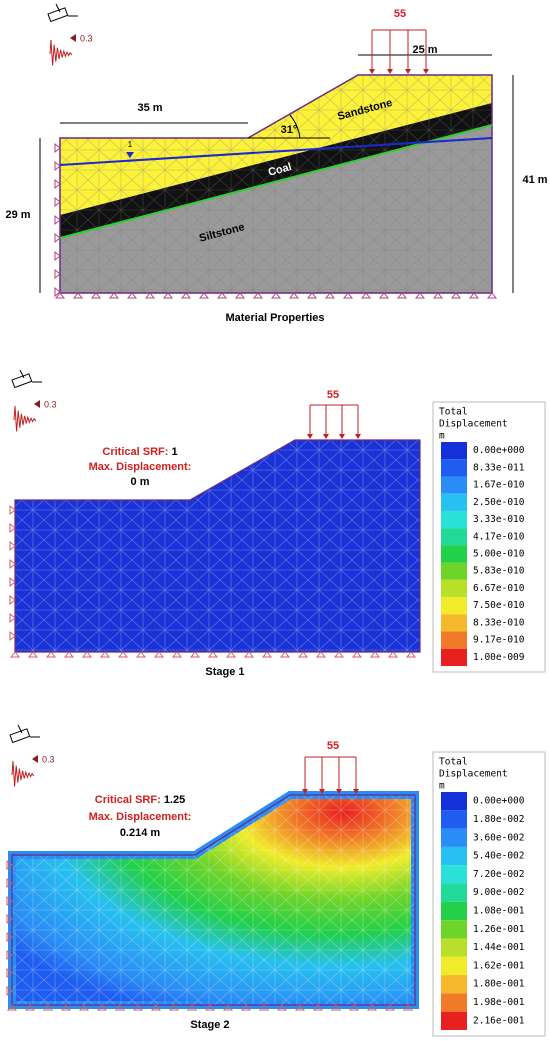 The width and height of the screenshot is (550, 1041). What do you see at coordinates (499, 536) in the screenshot?
I see `legend-label: 4.17e-010` at bounding box center [499, 536].